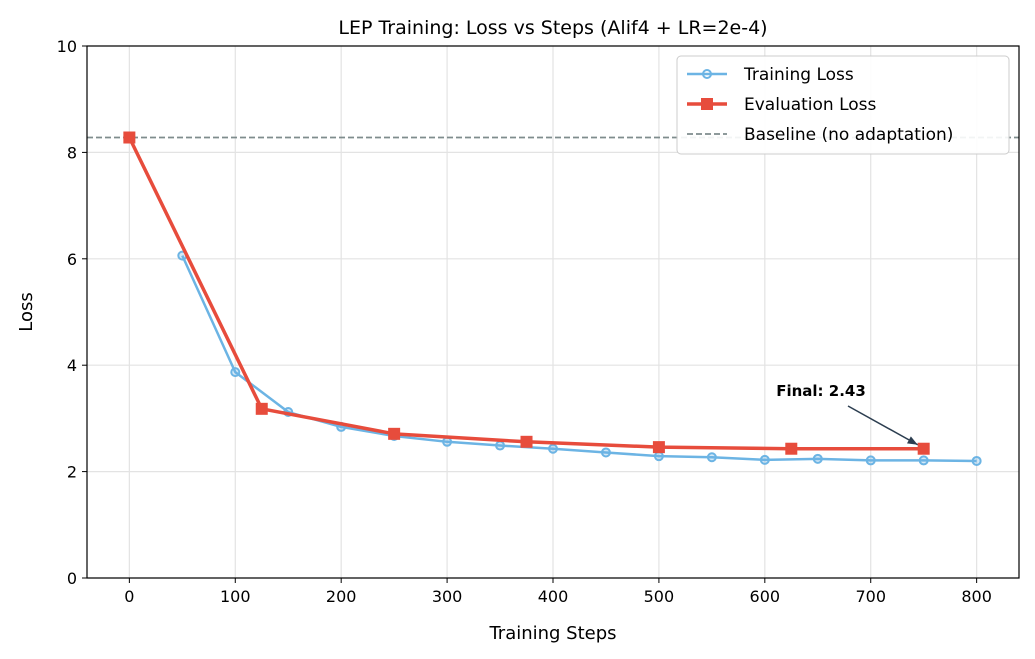  What do you see at coordinates (765, 596) in the screenshot?
I see `x-tick-label: 600` at bounding box center [765, 596].